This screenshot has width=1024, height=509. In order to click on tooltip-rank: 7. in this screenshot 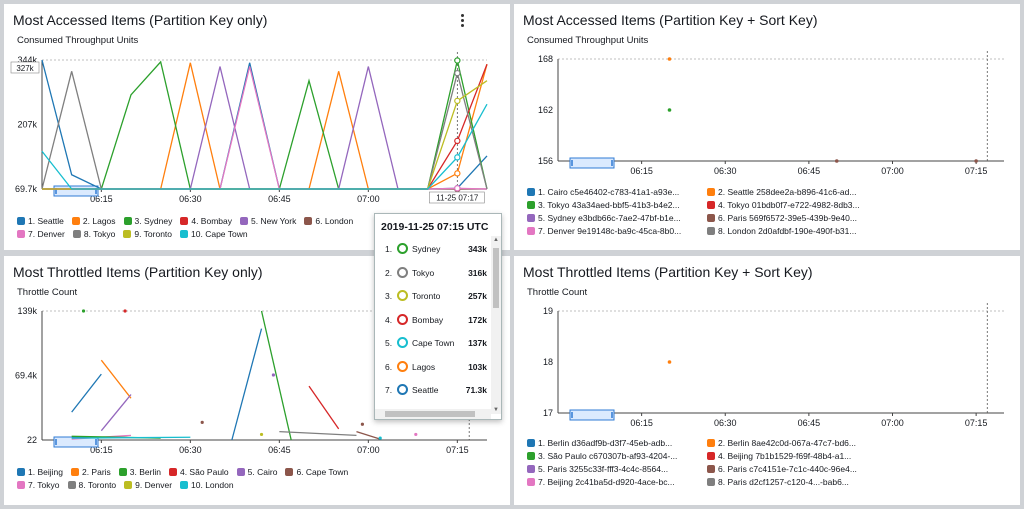, I will do `click(389, 390)`.